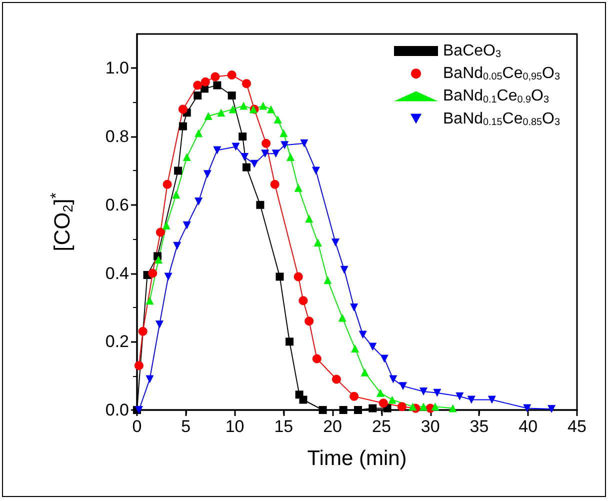  What do you see at coordinates (117, 410) in the screenshot?
I see `y-tick-label: 0.0` at bounding box center [117, 410].